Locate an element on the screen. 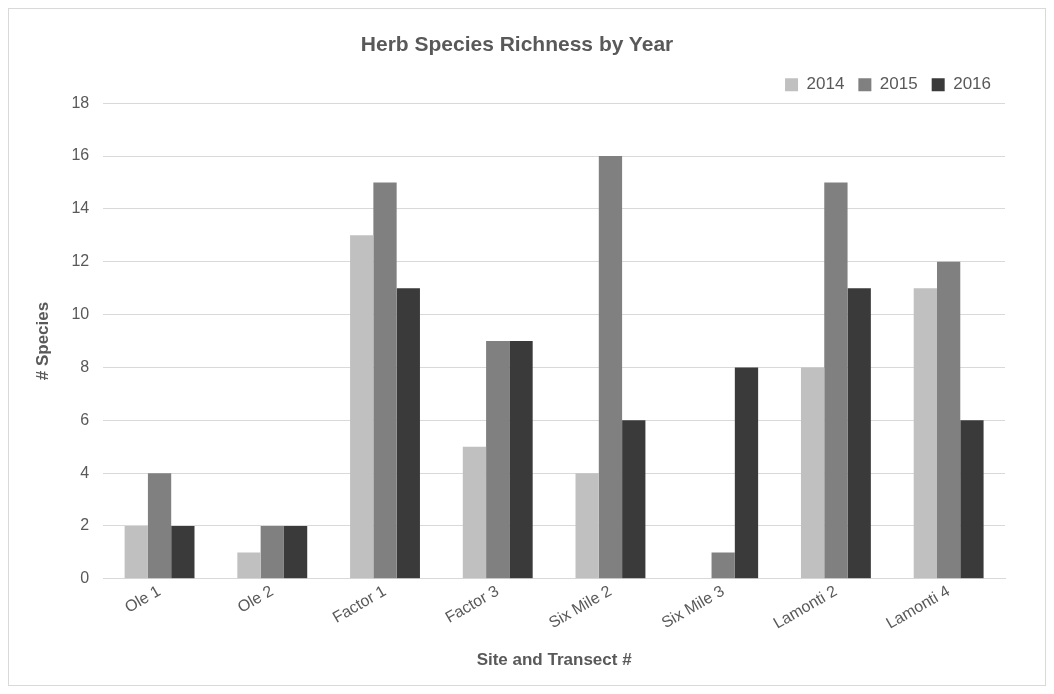 This screenshot has width=1054, height=694. y-axis-title: # Species is located at coordinates (42, 341).